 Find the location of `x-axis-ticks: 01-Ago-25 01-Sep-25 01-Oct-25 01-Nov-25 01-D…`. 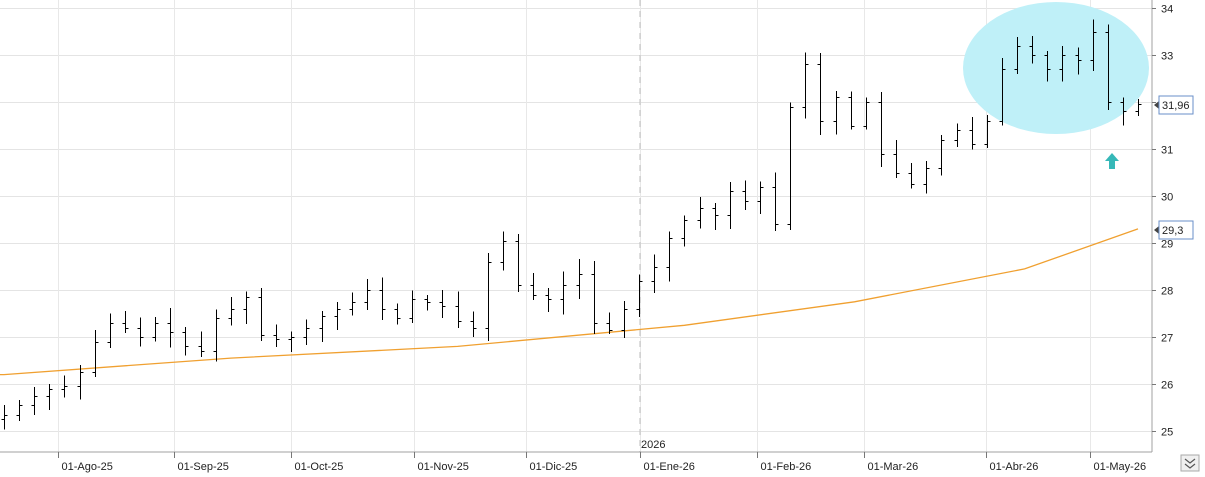

x-axis-ticks: 01-Ago-25 01-Sep-25 01-Oct-25 01-Nov-25 01-D… is located at coordinates (602, 462).